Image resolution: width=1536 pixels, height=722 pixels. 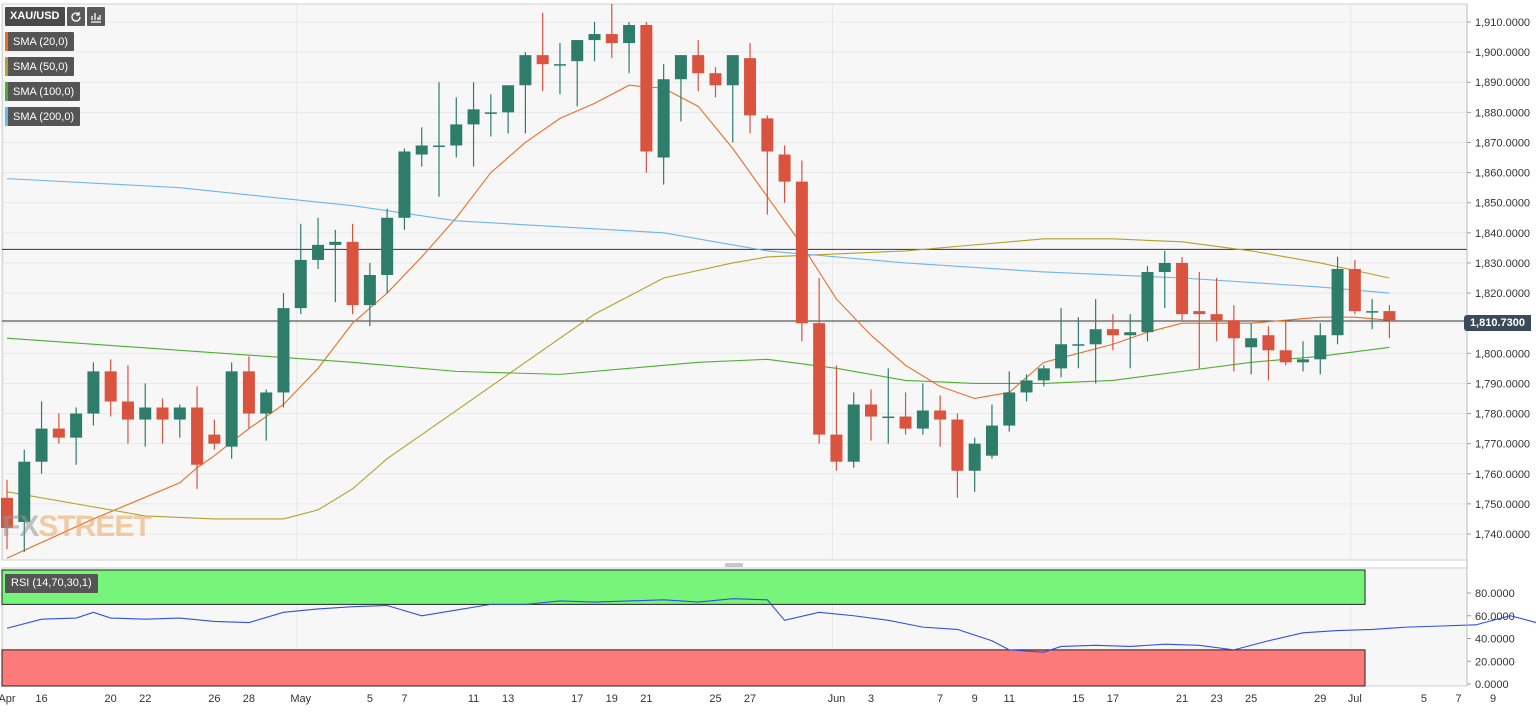 What do you see at coordinates (94, 526) in the screenshot?
I see `watermark-street: STREET` at bounding box center [94, 526].